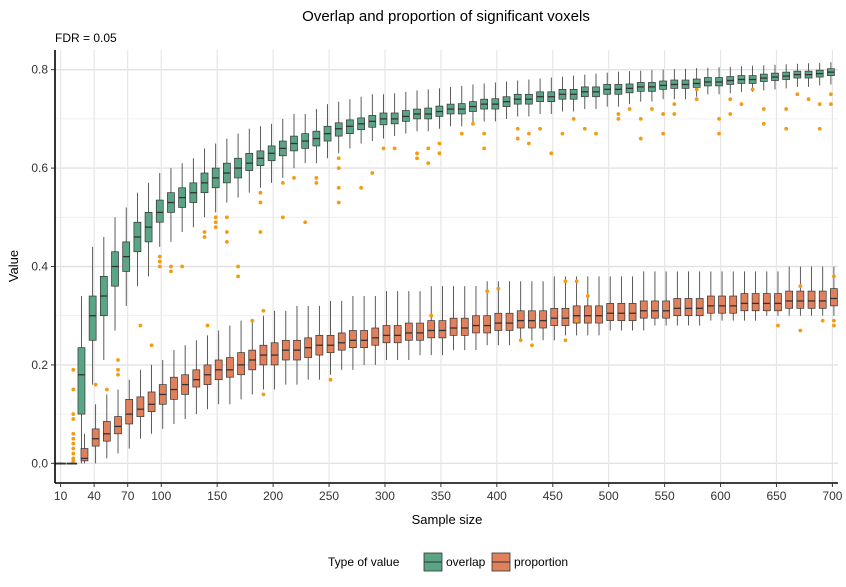 This screenshot has height=587, width=846. Describe the element at coordinates (832, 496) in the screenshot. I see `x-tick-label: 700` at that location.